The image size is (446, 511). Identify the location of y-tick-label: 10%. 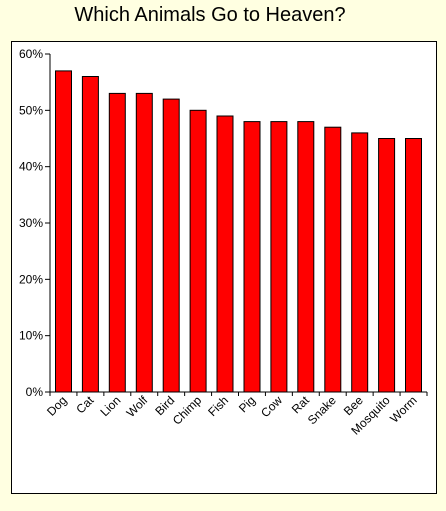
(31, 336).